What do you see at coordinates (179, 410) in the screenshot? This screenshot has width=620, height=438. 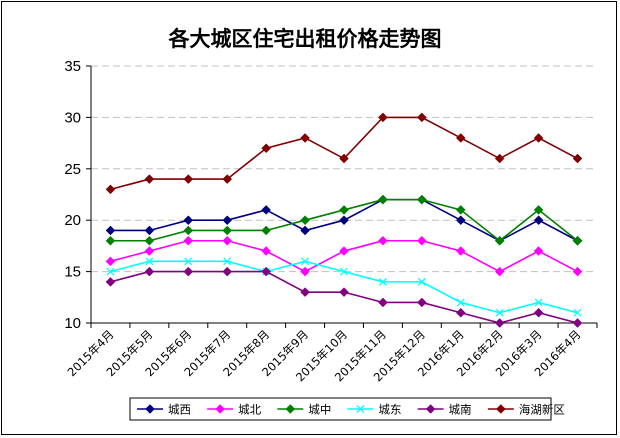 I see `legend-label: 城西` at bounding box center [179, 410].